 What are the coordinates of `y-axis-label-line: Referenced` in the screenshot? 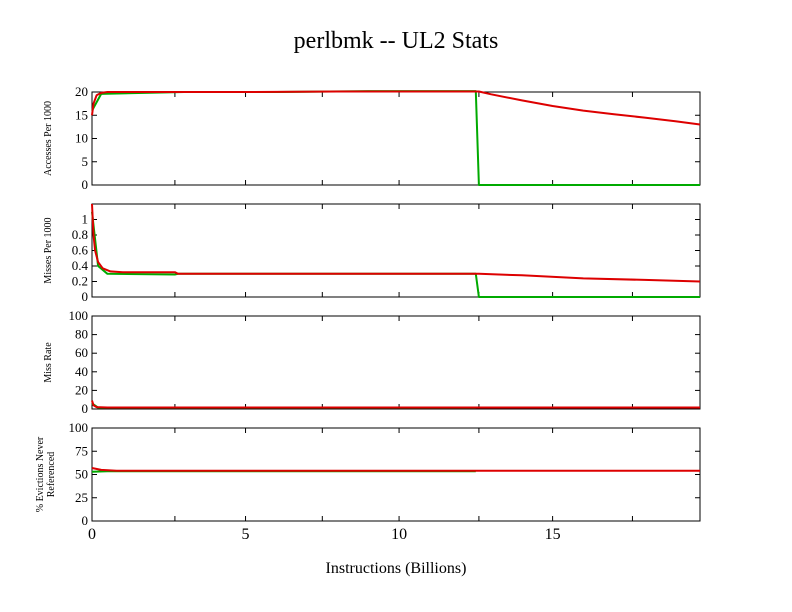 It's located at (51, 475).